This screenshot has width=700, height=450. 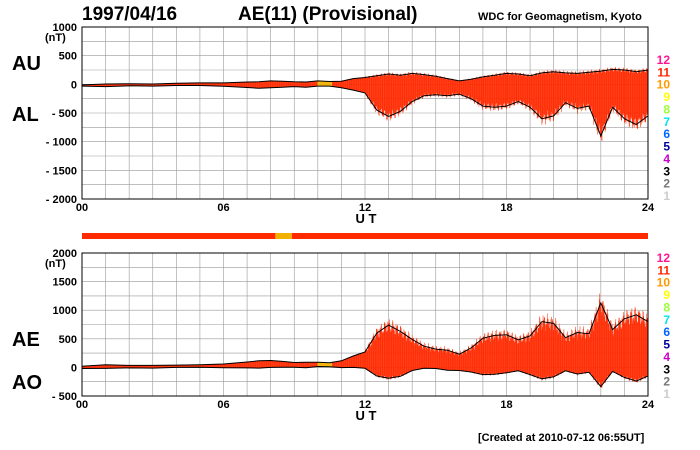 What do you see at coordinates (365, 376) in the screenshot?
I see `series-line-ao` at bounding box center [365, 376].